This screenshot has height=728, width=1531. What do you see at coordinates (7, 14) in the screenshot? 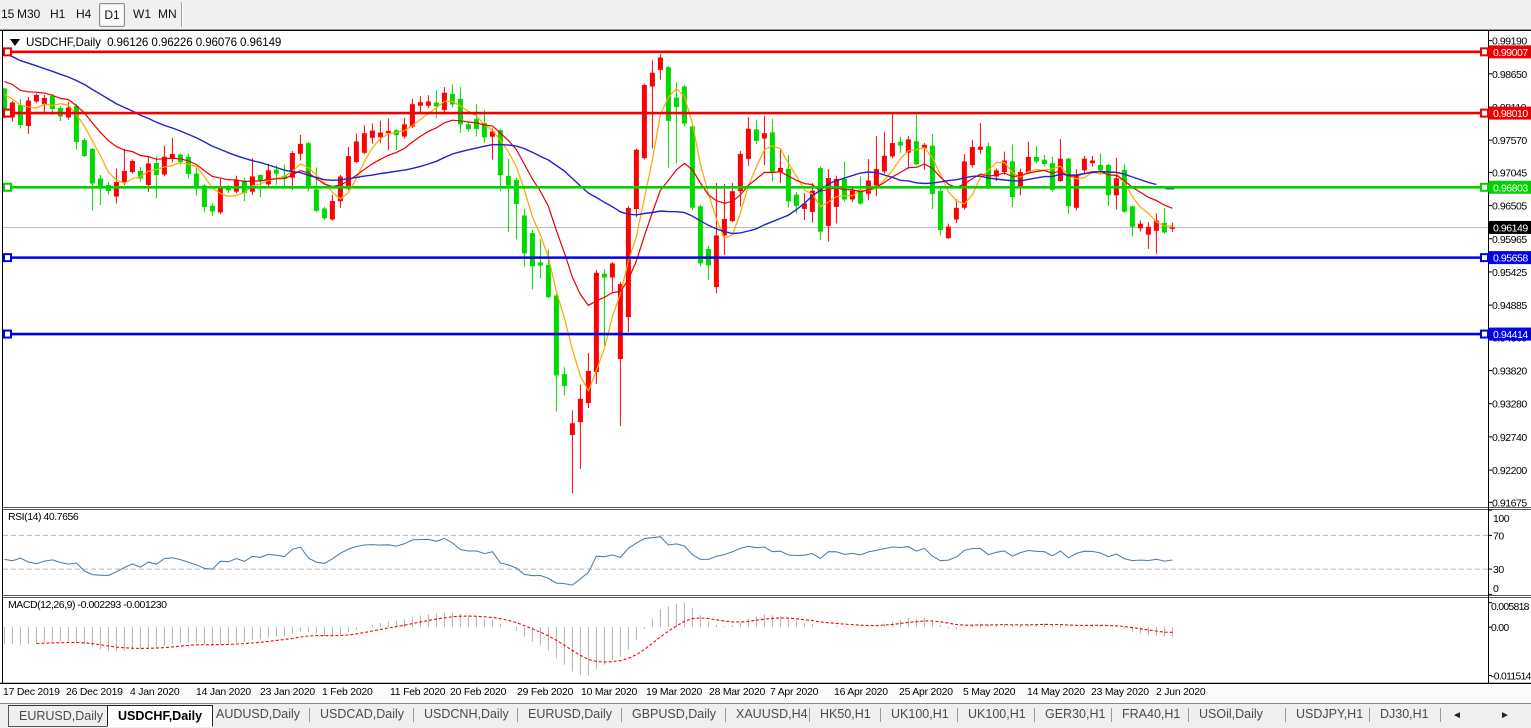
I see `timeframe-button-m15: M15` at bounding box center [7, 14].